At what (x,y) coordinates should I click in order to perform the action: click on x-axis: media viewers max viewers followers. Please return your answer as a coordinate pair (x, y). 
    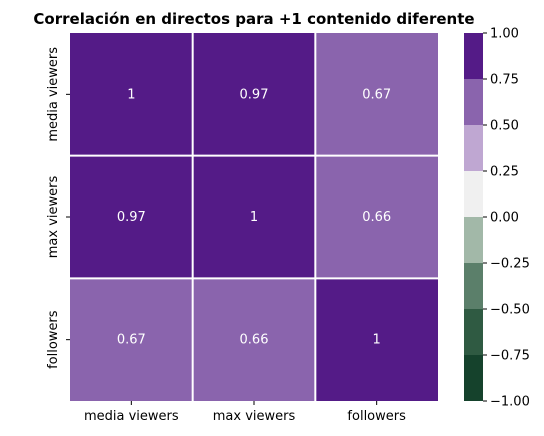
    Looking at the image, I should click on (245, 412).